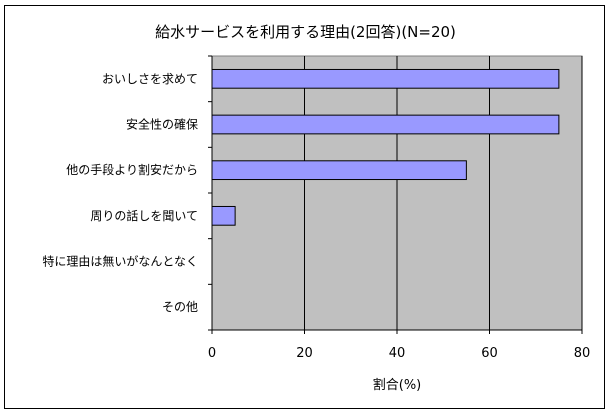 This screenshot has height=415, width=611. Describe the element at coordinates (305, 32) in the screenshot. I see `chart-title: 給水サービスを利用する理由(2回答)(N=20)` at that location.